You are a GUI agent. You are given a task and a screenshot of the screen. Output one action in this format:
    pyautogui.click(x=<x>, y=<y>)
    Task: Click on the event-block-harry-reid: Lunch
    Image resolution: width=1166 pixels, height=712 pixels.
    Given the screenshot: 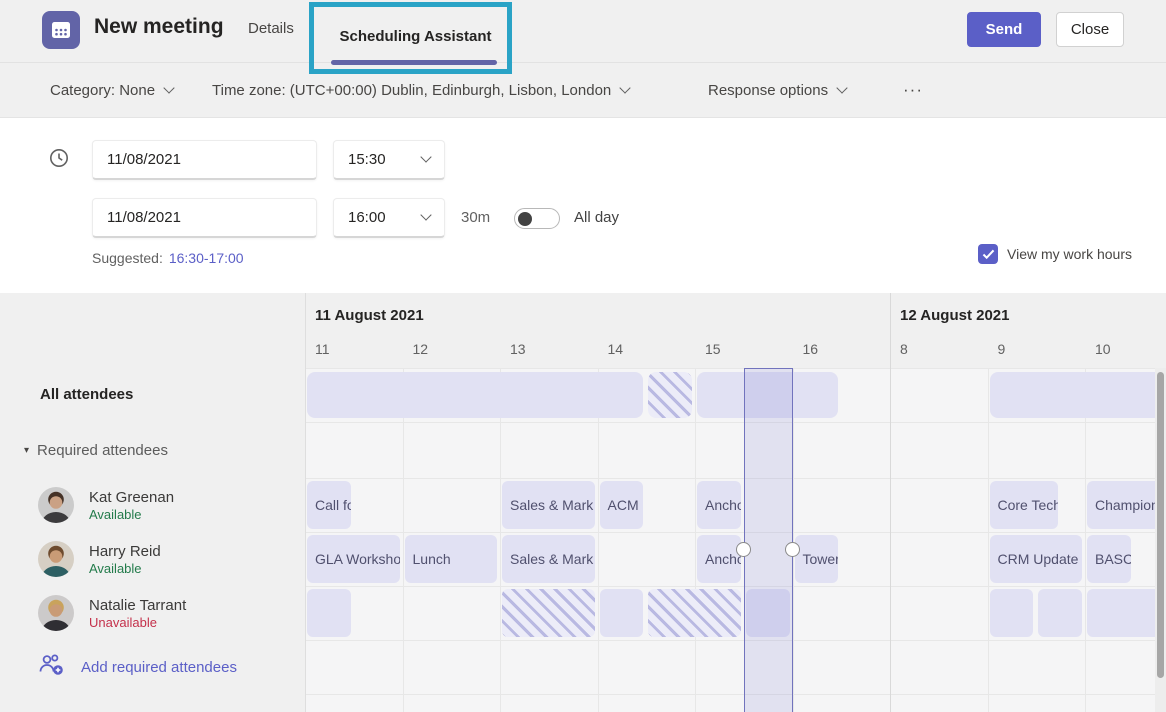 What is the action you would take?
    pyautogui.click(x=450, y=559)
    